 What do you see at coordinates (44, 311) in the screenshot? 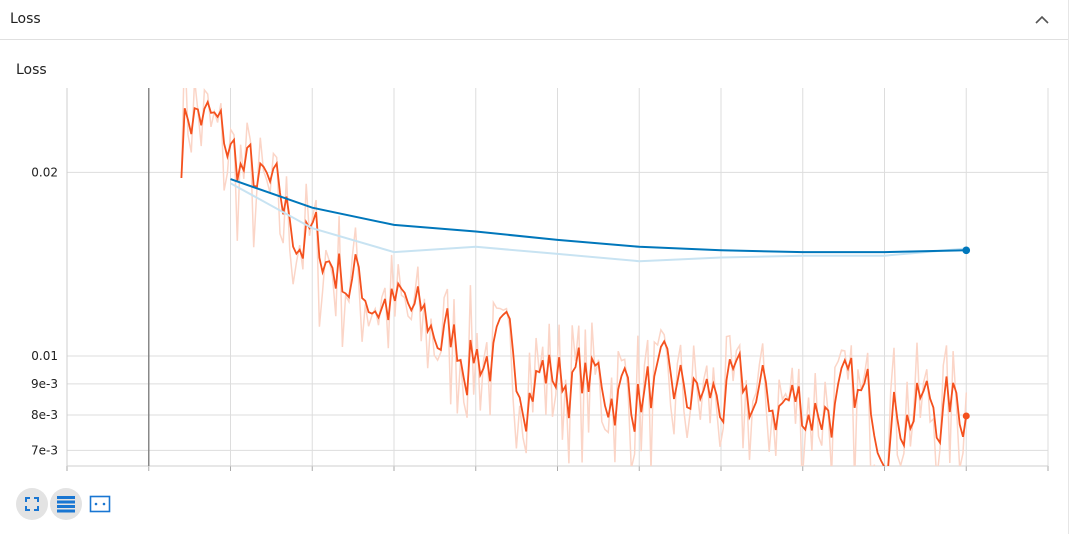
I see `y-axis-ticks: 0.02 0.01 9e-3 8e-3 7e-3` at bounding box center [44, 311].